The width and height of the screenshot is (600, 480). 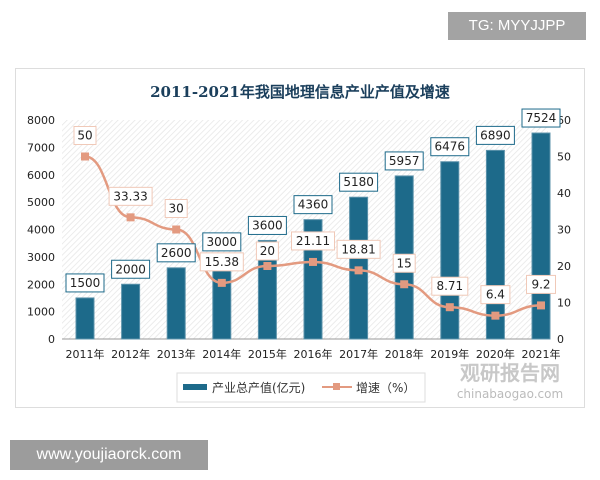 I want to click on bar-label: 3600, so click(x=267, y=225).